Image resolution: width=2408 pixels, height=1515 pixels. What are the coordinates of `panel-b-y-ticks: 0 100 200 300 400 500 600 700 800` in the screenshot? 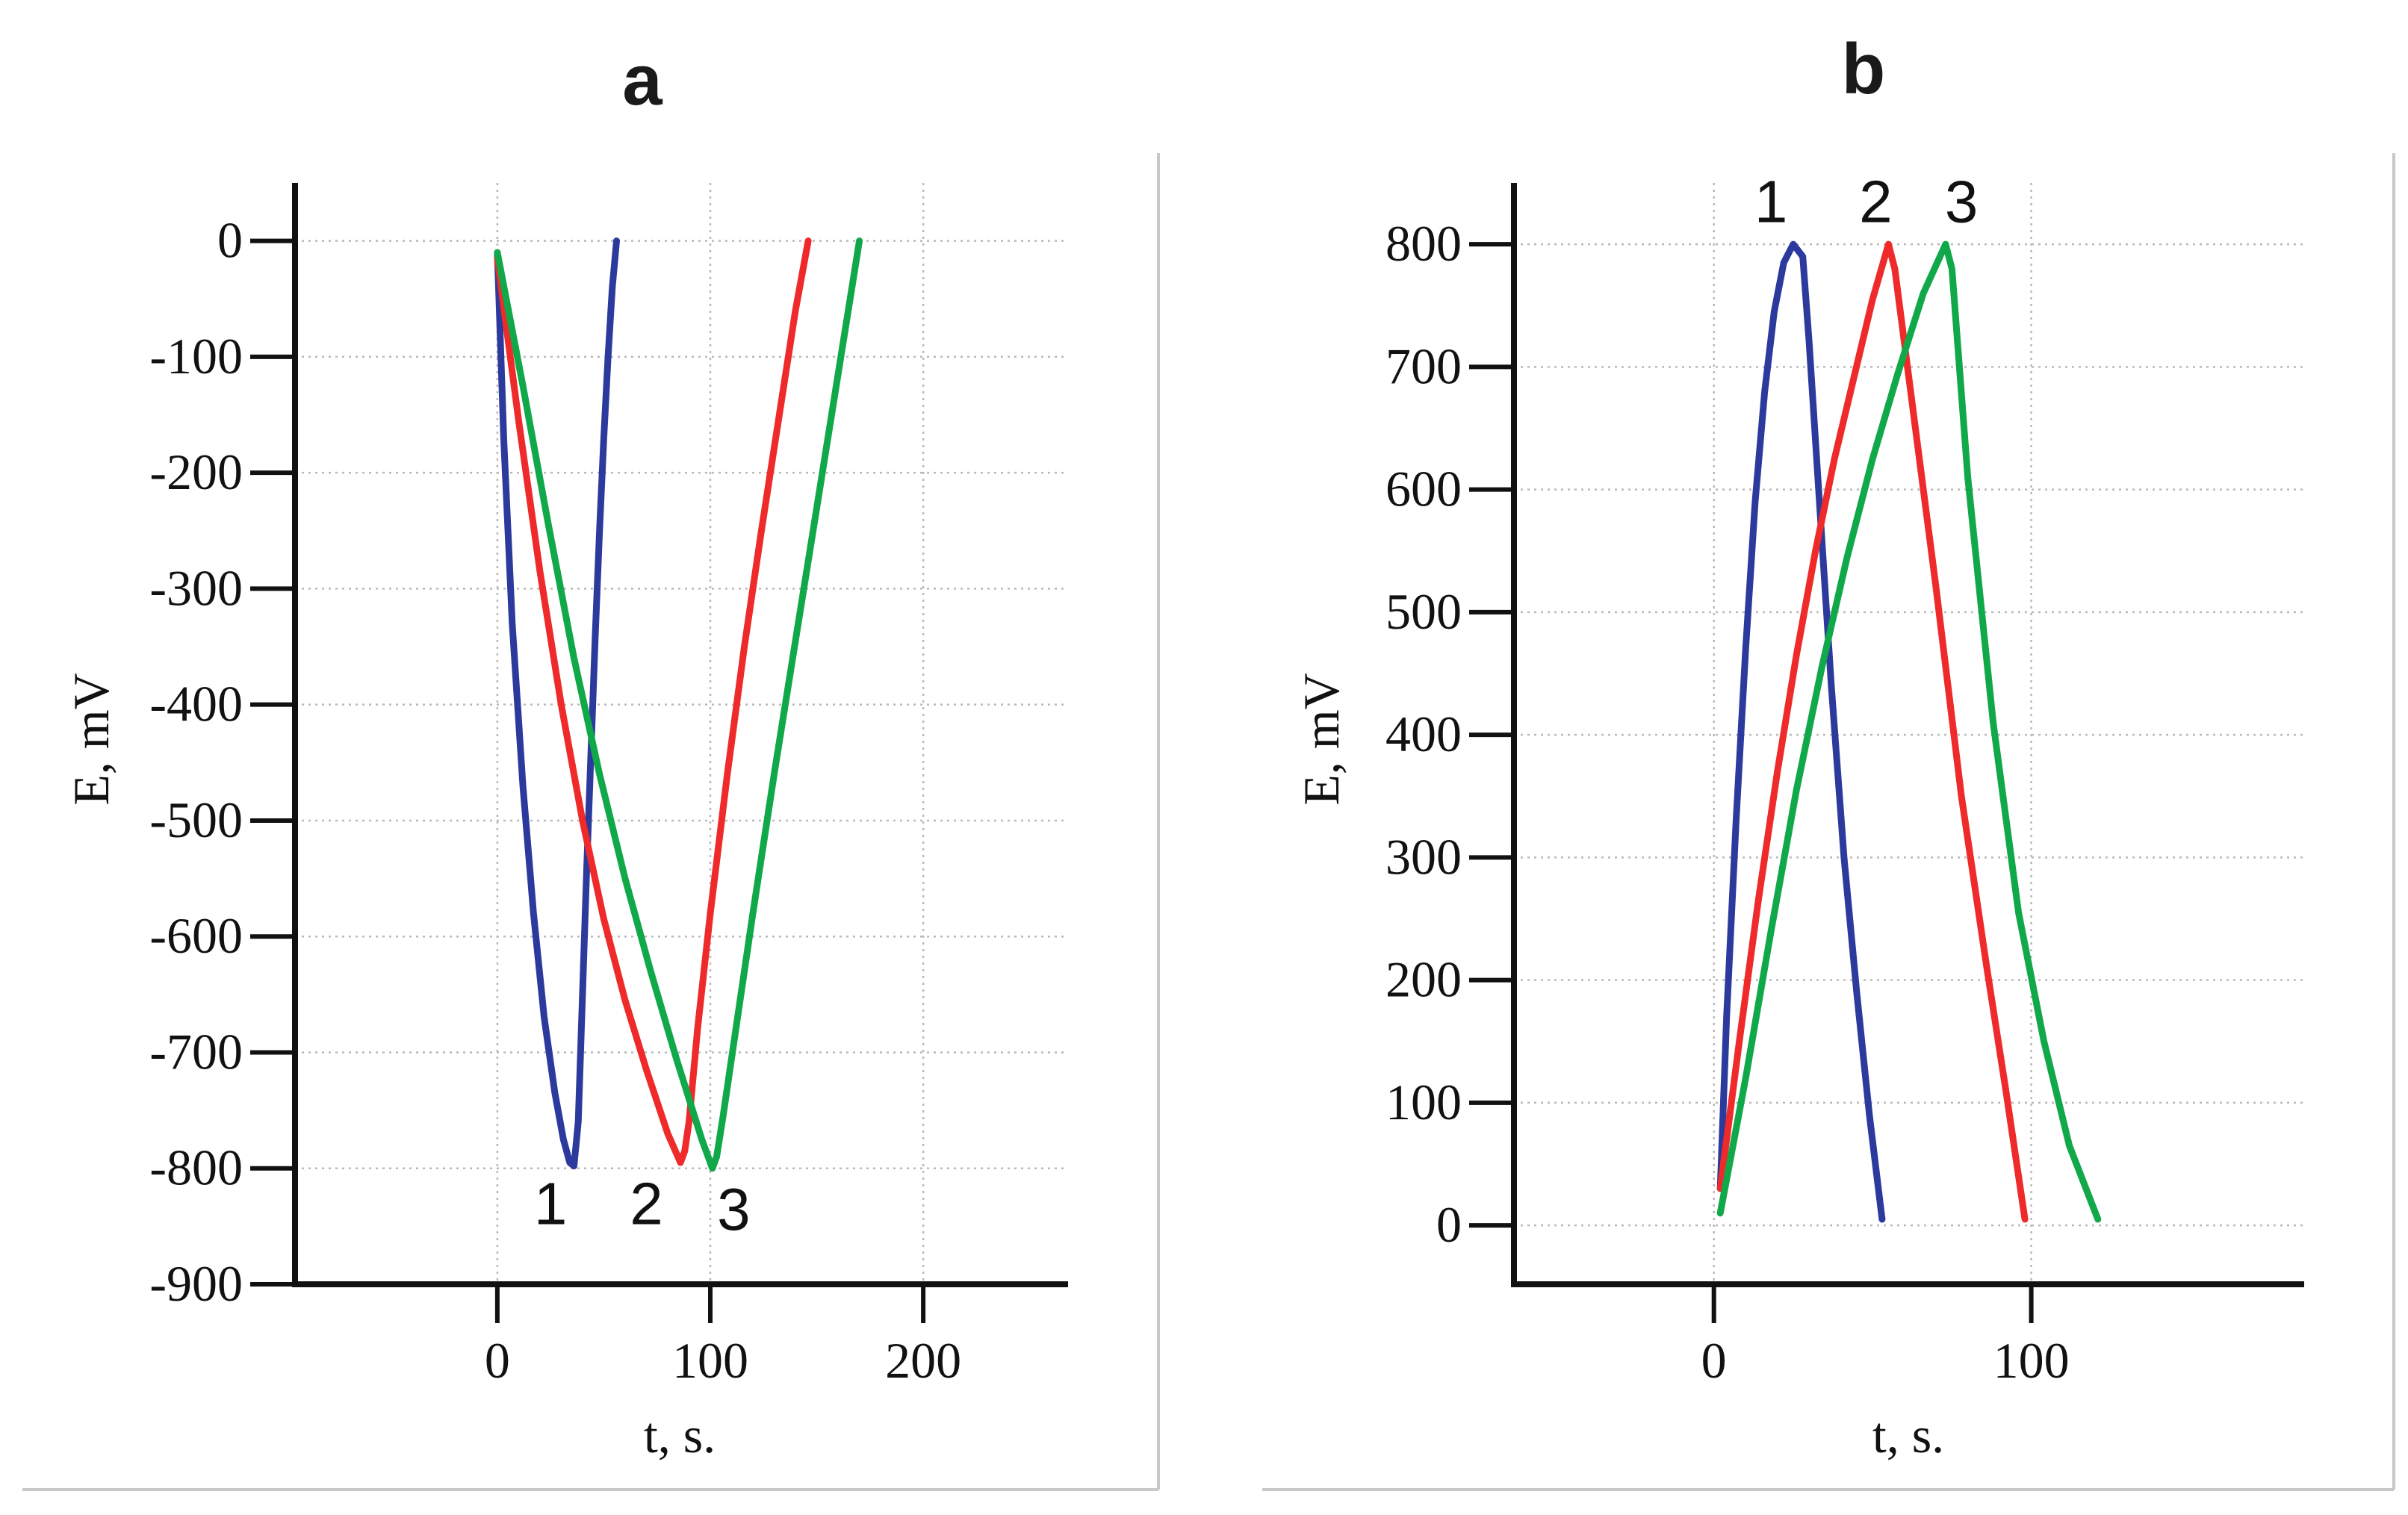 It's located at (1449, 734).